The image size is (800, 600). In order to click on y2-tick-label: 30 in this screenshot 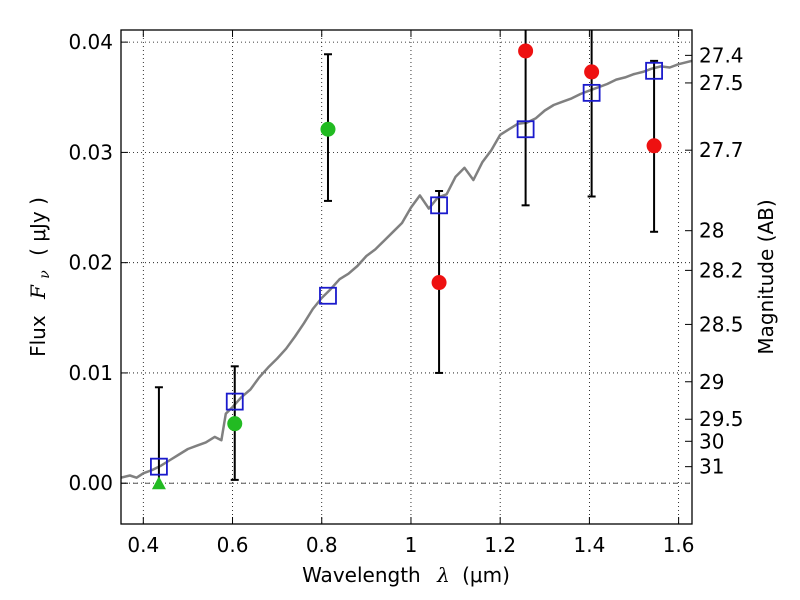, I will do `click(711, 441)`.